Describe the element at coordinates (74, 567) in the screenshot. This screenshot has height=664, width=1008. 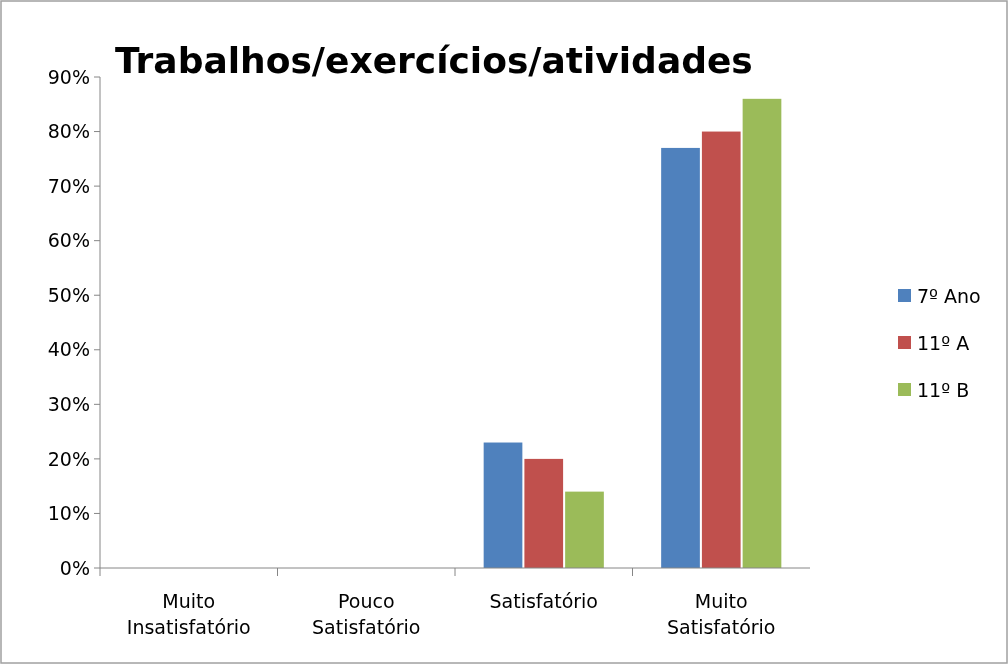
I see `y-tick-label: 0%` at that location.